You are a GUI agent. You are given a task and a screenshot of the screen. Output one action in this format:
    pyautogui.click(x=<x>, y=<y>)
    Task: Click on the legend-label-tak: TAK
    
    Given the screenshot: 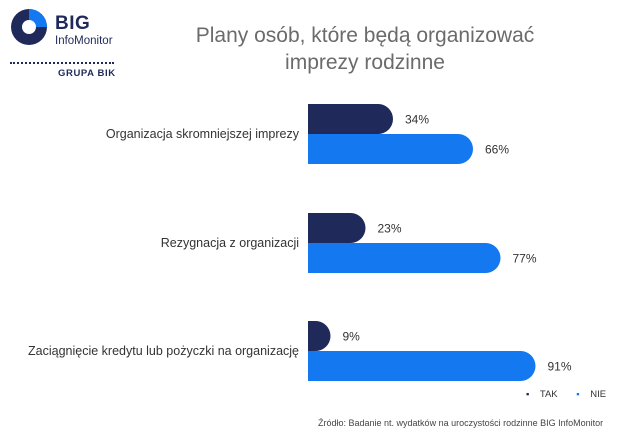 What is the action you would take?
    pyautogui.click(x=548, y=394)
    